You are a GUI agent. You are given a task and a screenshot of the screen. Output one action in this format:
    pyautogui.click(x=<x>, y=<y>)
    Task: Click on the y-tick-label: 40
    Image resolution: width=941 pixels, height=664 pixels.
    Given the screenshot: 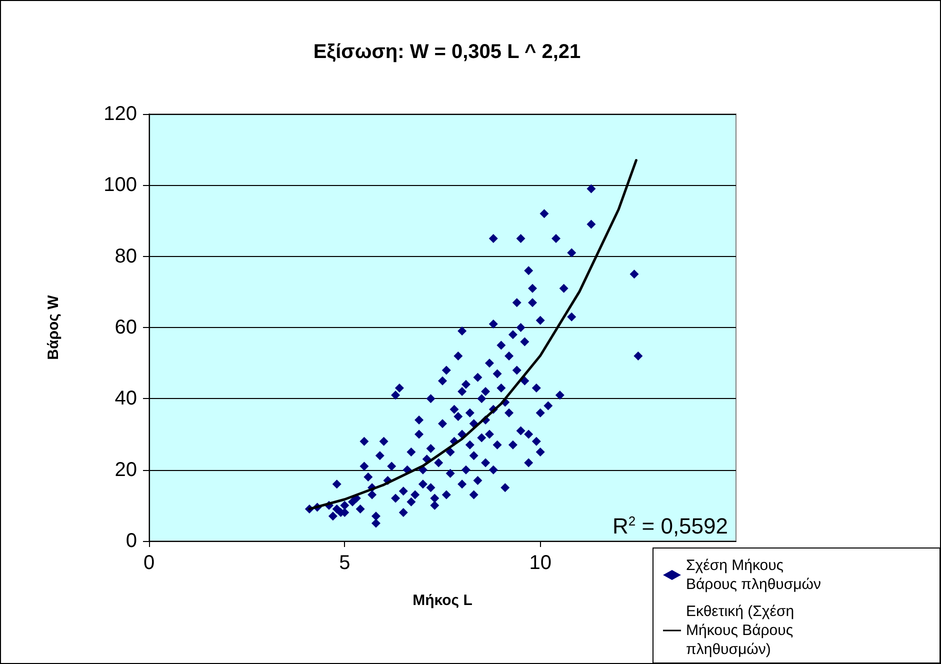 What is the action you would take?
    pyautogui.click(x=125, y=399)
    